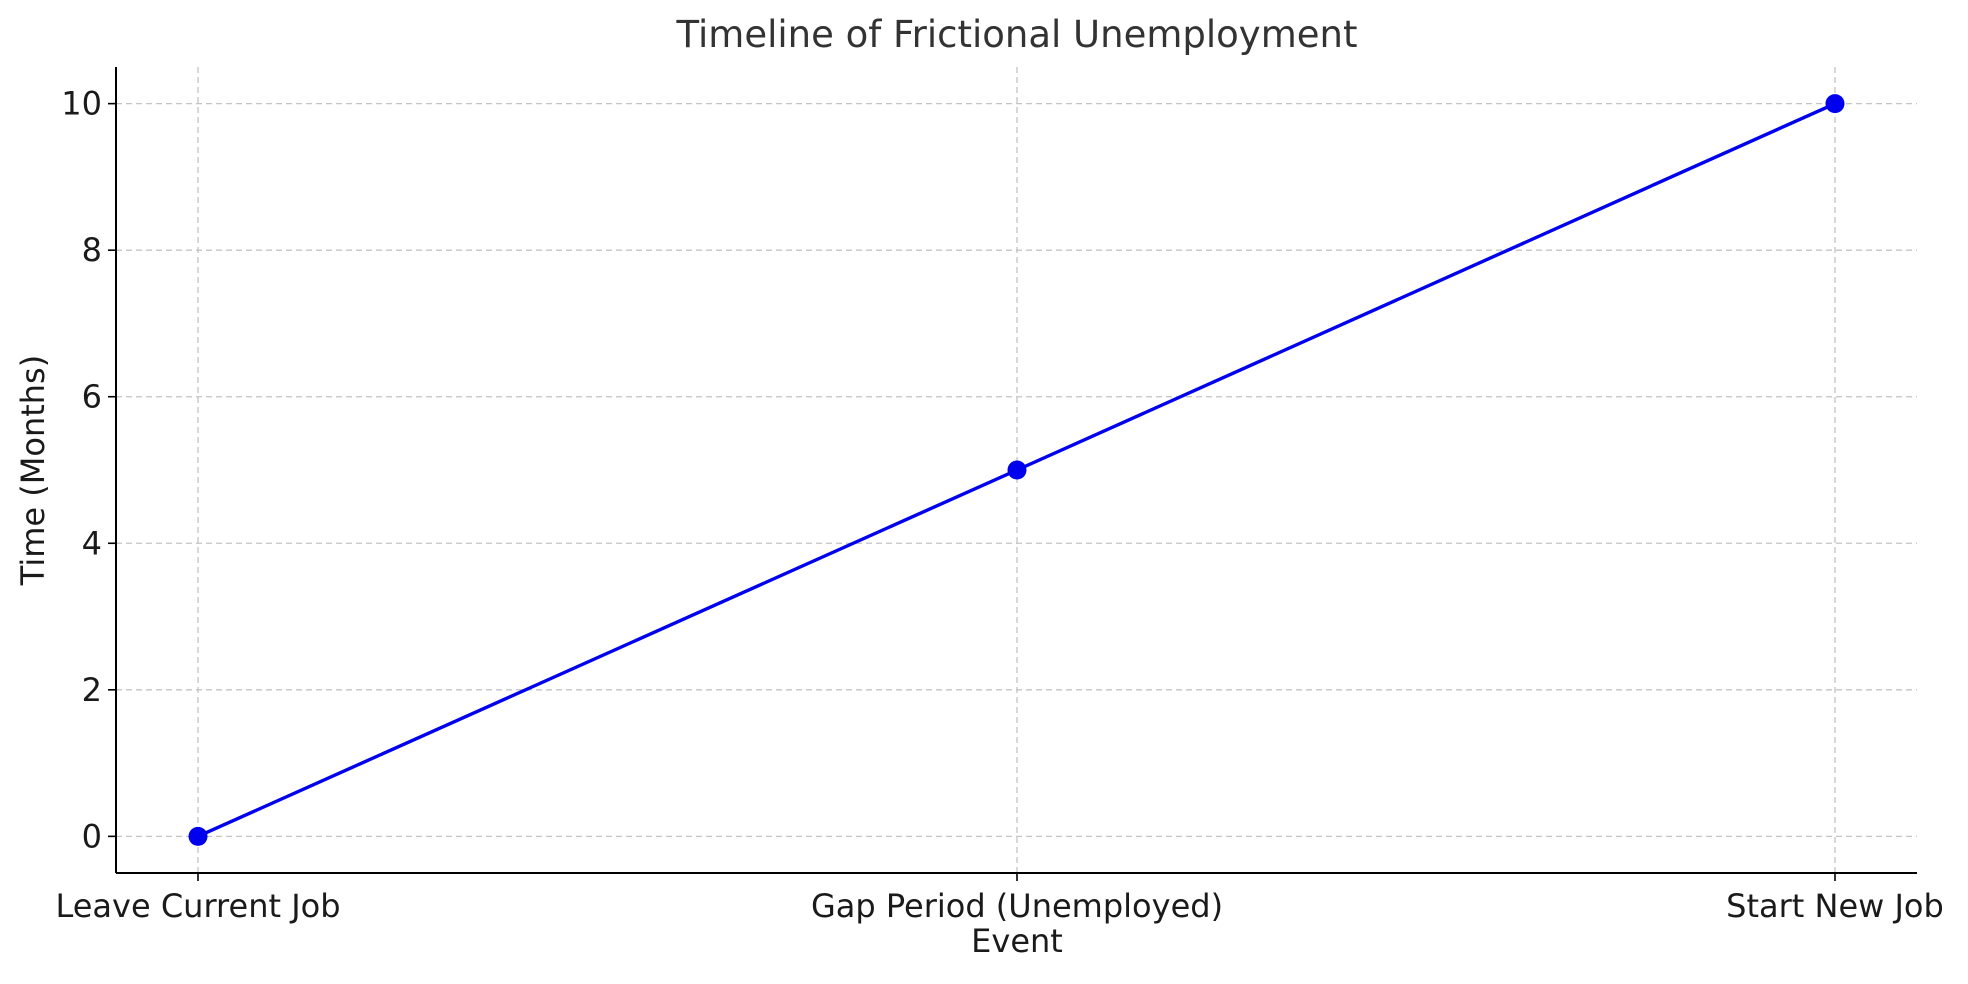  I want to click on x-tick-label: Start New Job, so click(1835, 906).